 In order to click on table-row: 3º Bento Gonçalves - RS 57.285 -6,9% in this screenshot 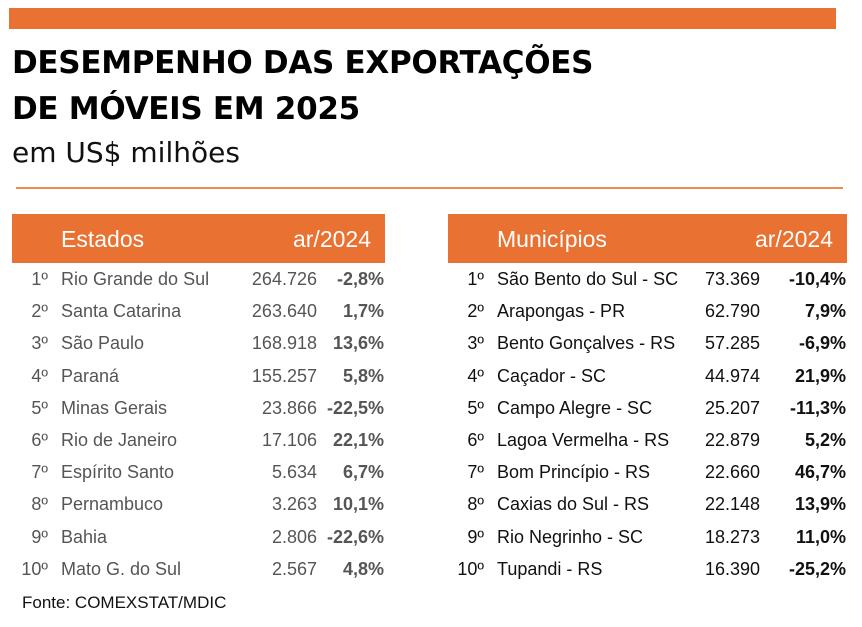, I will do `click(647, 343)`.